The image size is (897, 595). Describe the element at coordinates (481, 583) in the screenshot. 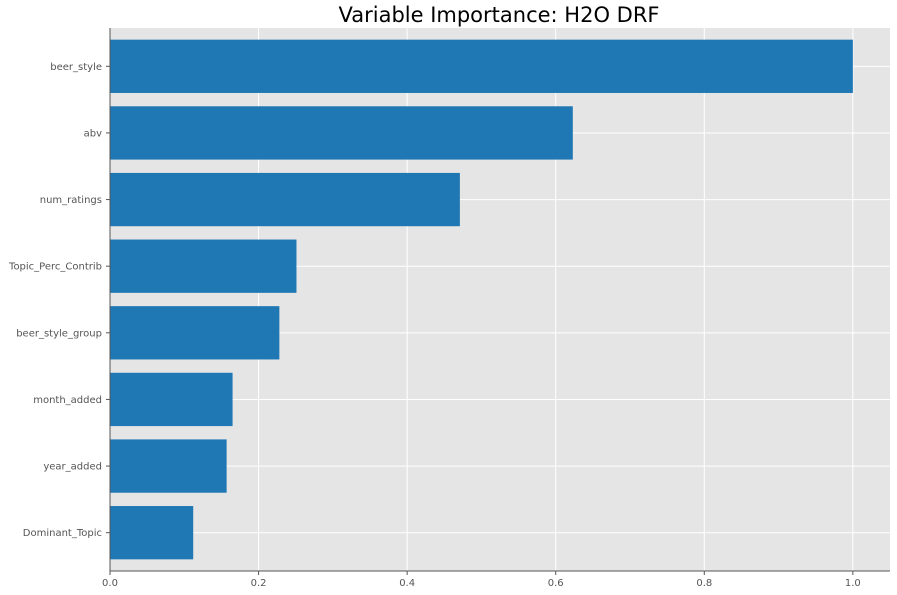

I see `x-tick-labels: 0.0 0.2 0.4 0.6 0.8 1.0` at that location.